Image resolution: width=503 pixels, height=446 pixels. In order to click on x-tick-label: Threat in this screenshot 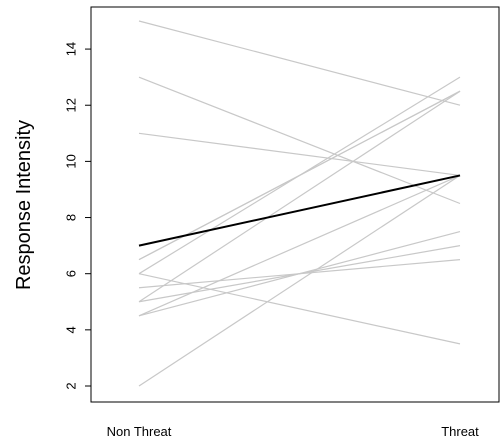, I will do `click(460, 431)`.